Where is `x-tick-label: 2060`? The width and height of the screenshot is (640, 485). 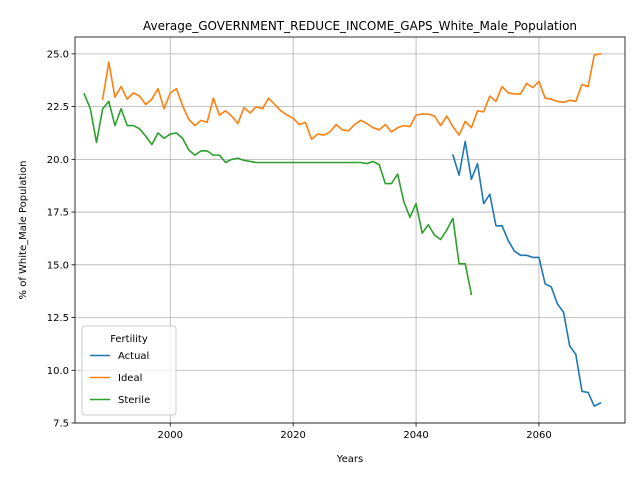 x-tick-label: 2060 is located at coordinates (538, 435).